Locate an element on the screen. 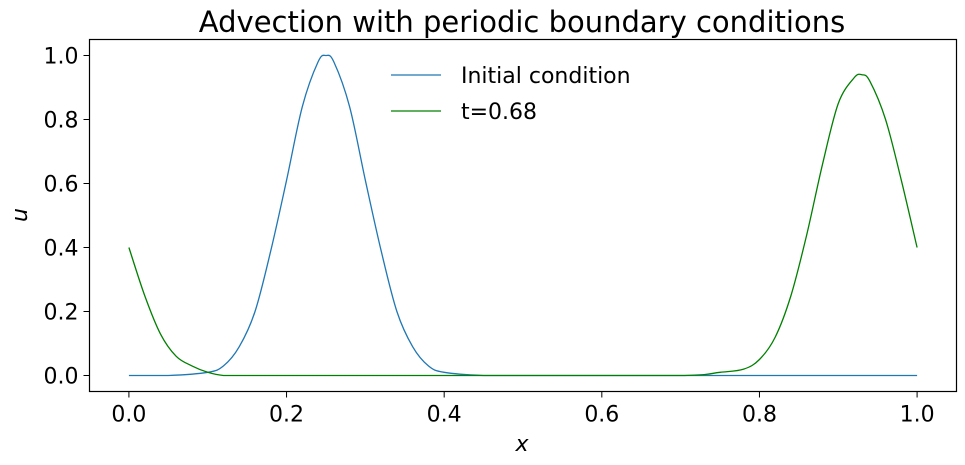  legend-label: t=0.68 is located at coordinates (499, 112).